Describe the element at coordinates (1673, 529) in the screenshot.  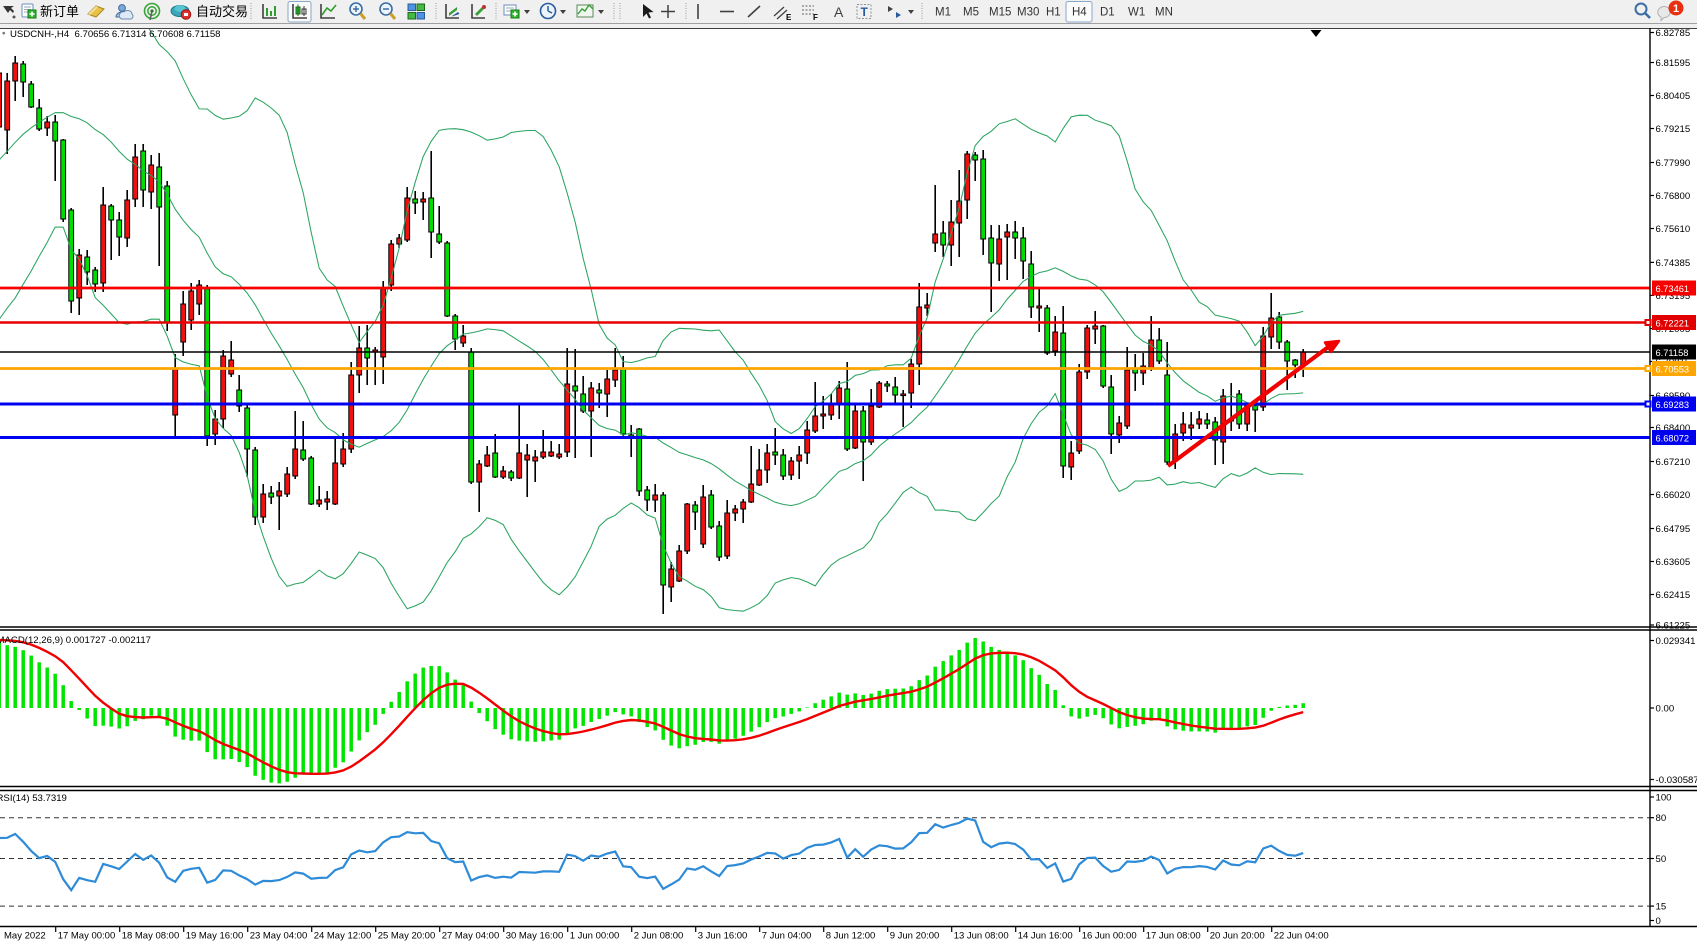
I see `svg-text: 6.64795` at that location.